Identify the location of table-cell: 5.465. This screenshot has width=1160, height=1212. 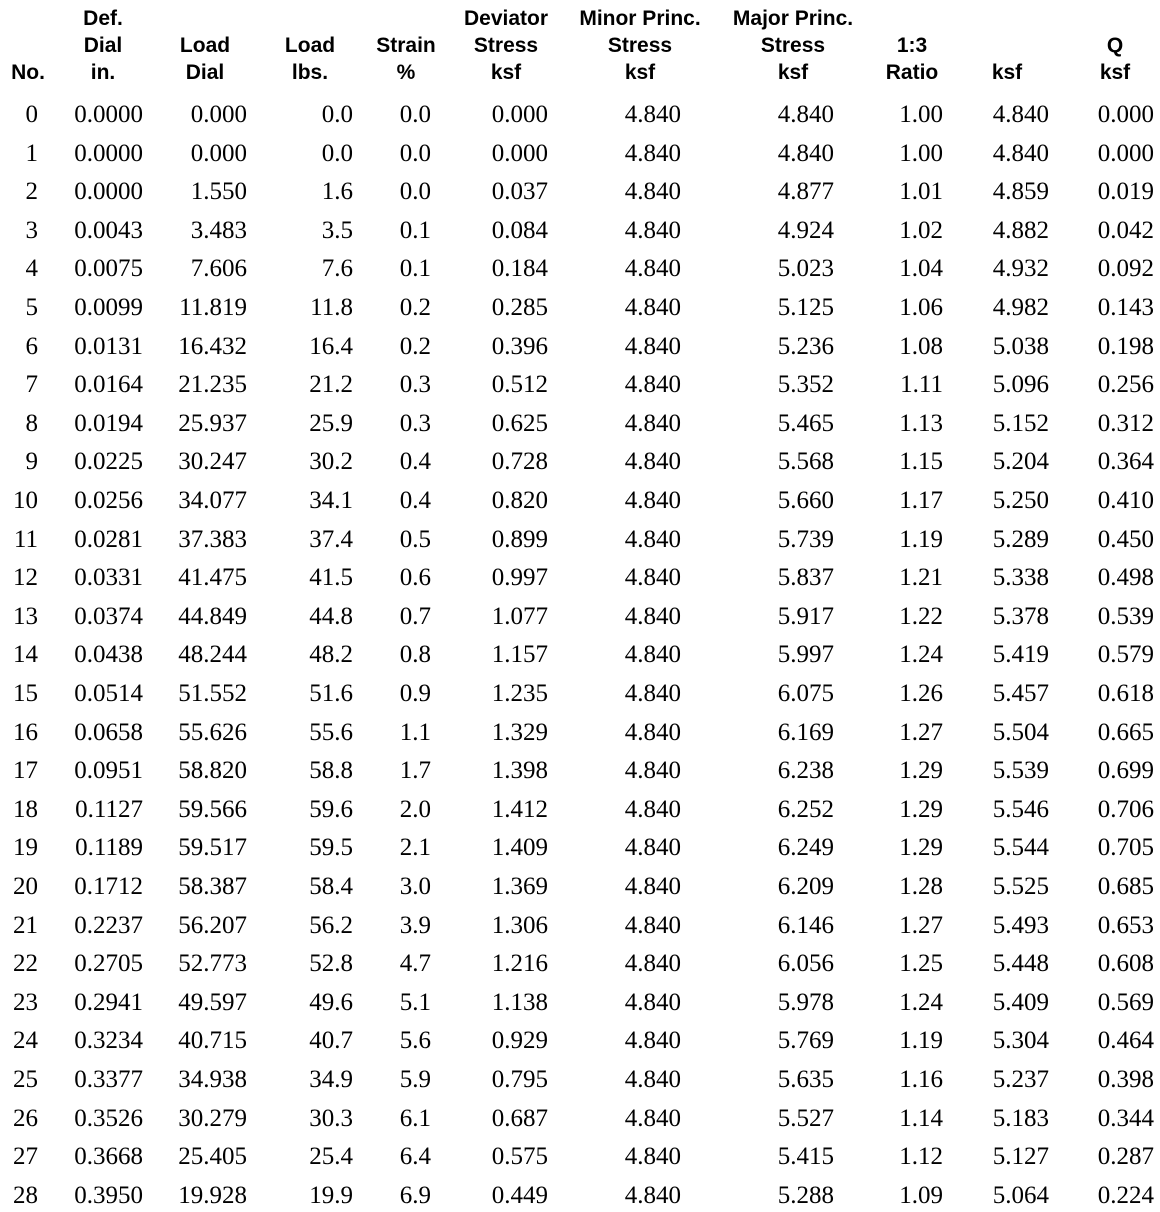
(805, 423).